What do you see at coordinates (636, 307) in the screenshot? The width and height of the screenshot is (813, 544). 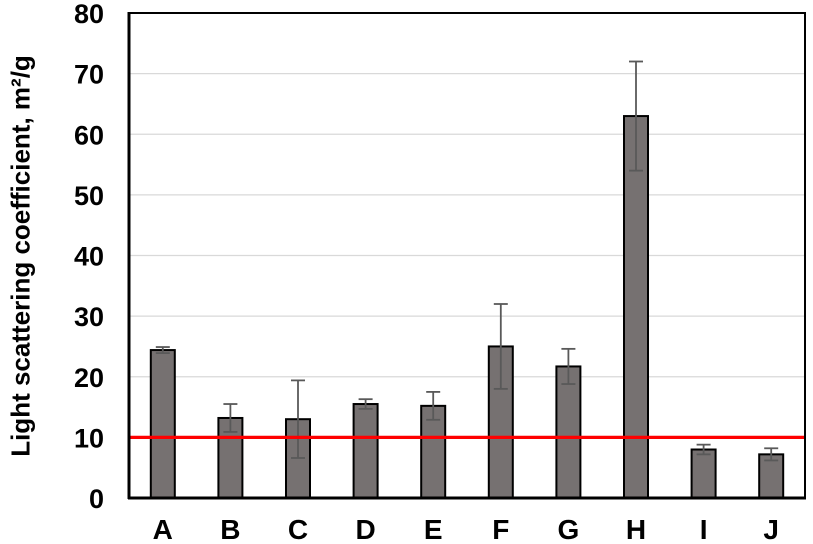 I see `bar-H` at bounding box center [636, 307].